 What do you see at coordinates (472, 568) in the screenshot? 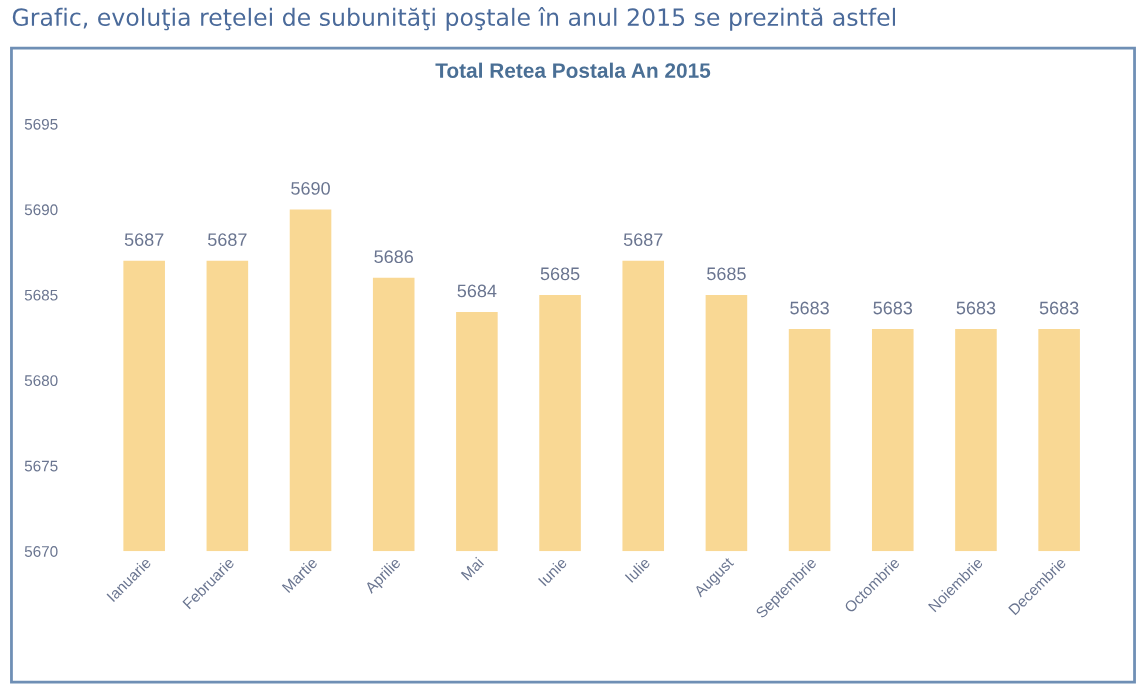
I see `x-tick-label: Mai` at bounding box center [472, 568].